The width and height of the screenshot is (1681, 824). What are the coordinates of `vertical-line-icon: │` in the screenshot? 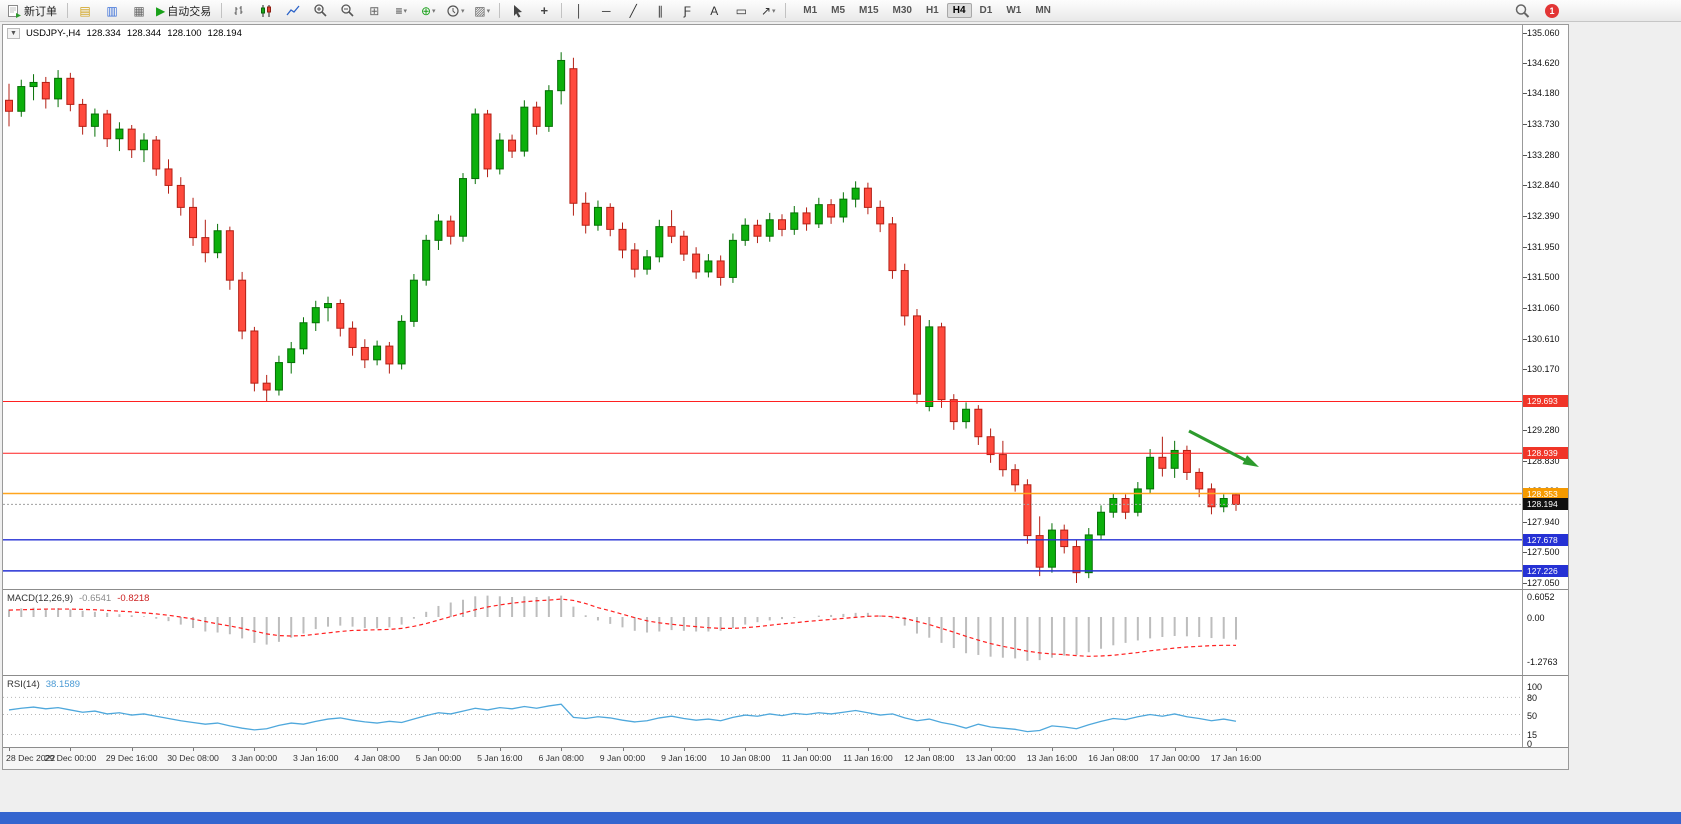 It's located at (579, 10).